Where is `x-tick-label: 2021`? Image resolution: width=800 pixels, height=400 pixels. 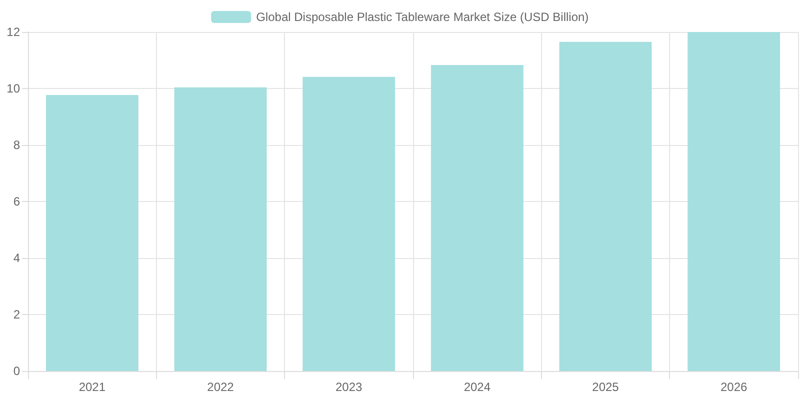
x-tick-label: 2021 is located at coordinates (92, 387).